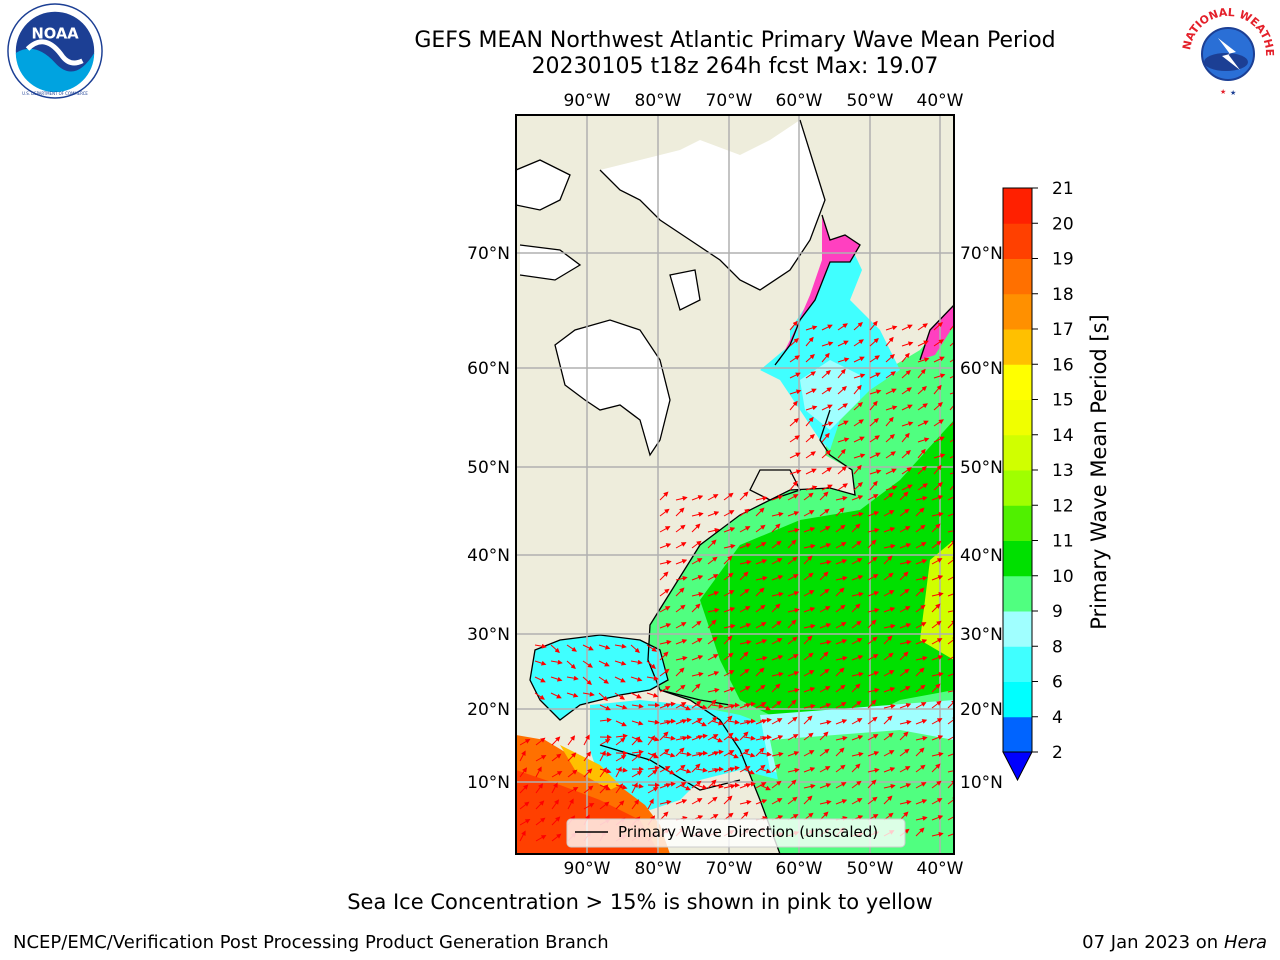 This screenshot has width=1280, height=960. I want to click on colorbar-tick-label: 17, so click(1063, 330).